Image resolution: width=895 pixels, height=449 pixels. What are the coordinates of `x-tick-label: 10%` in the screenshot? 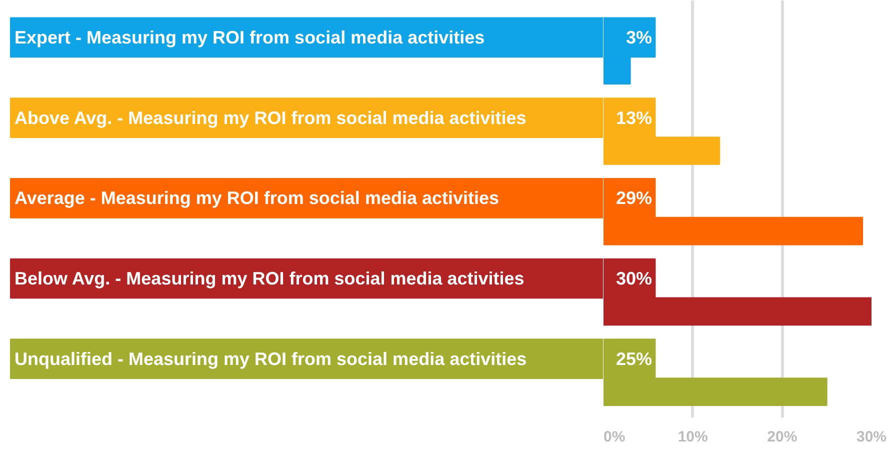 It's located at (693, 437).